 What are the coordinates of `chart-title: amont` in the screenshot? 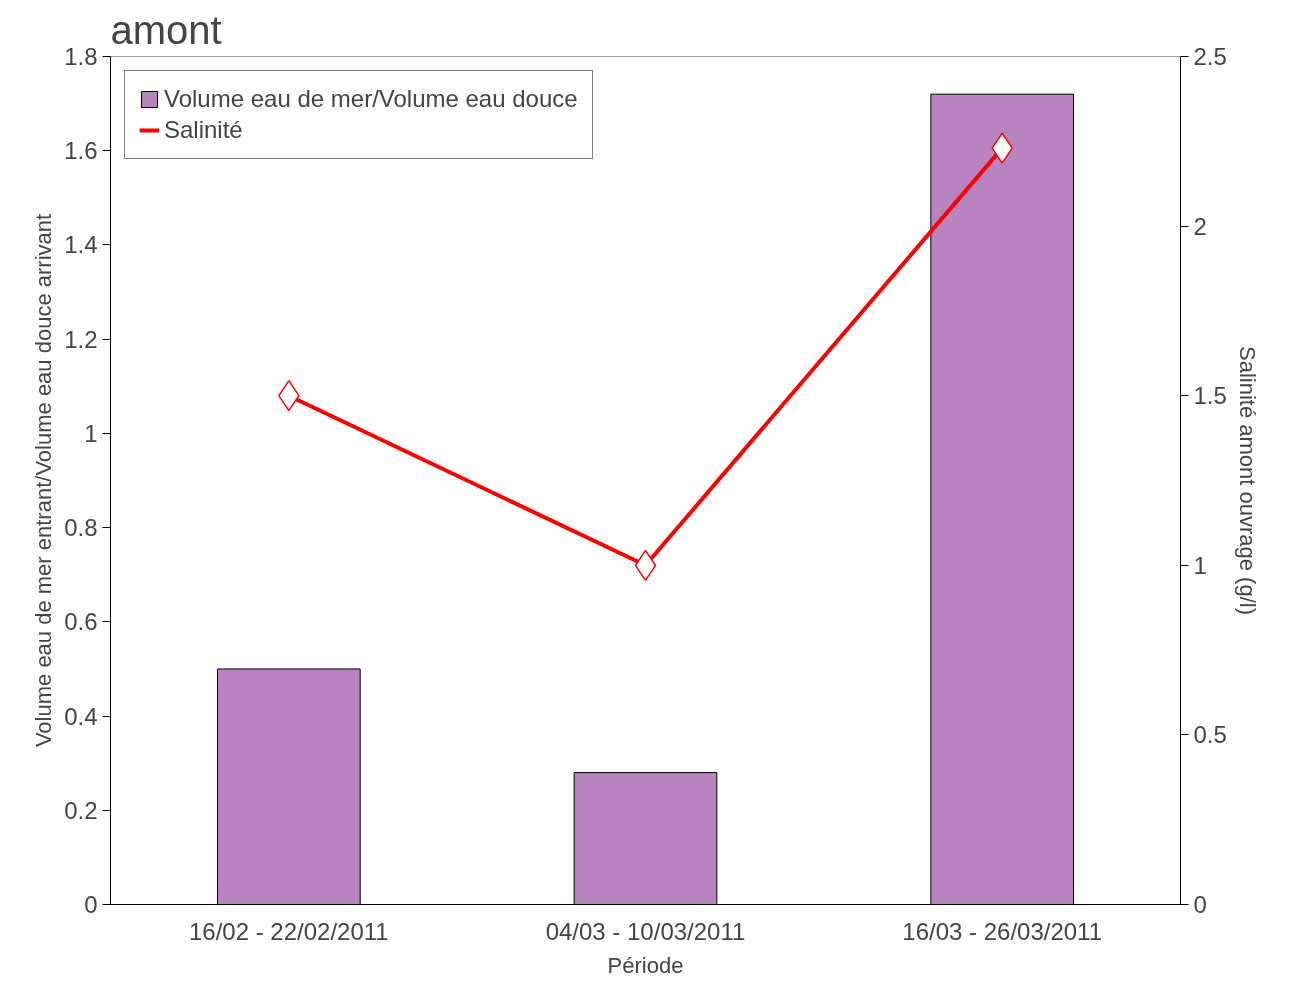 It's located at (166, 29).